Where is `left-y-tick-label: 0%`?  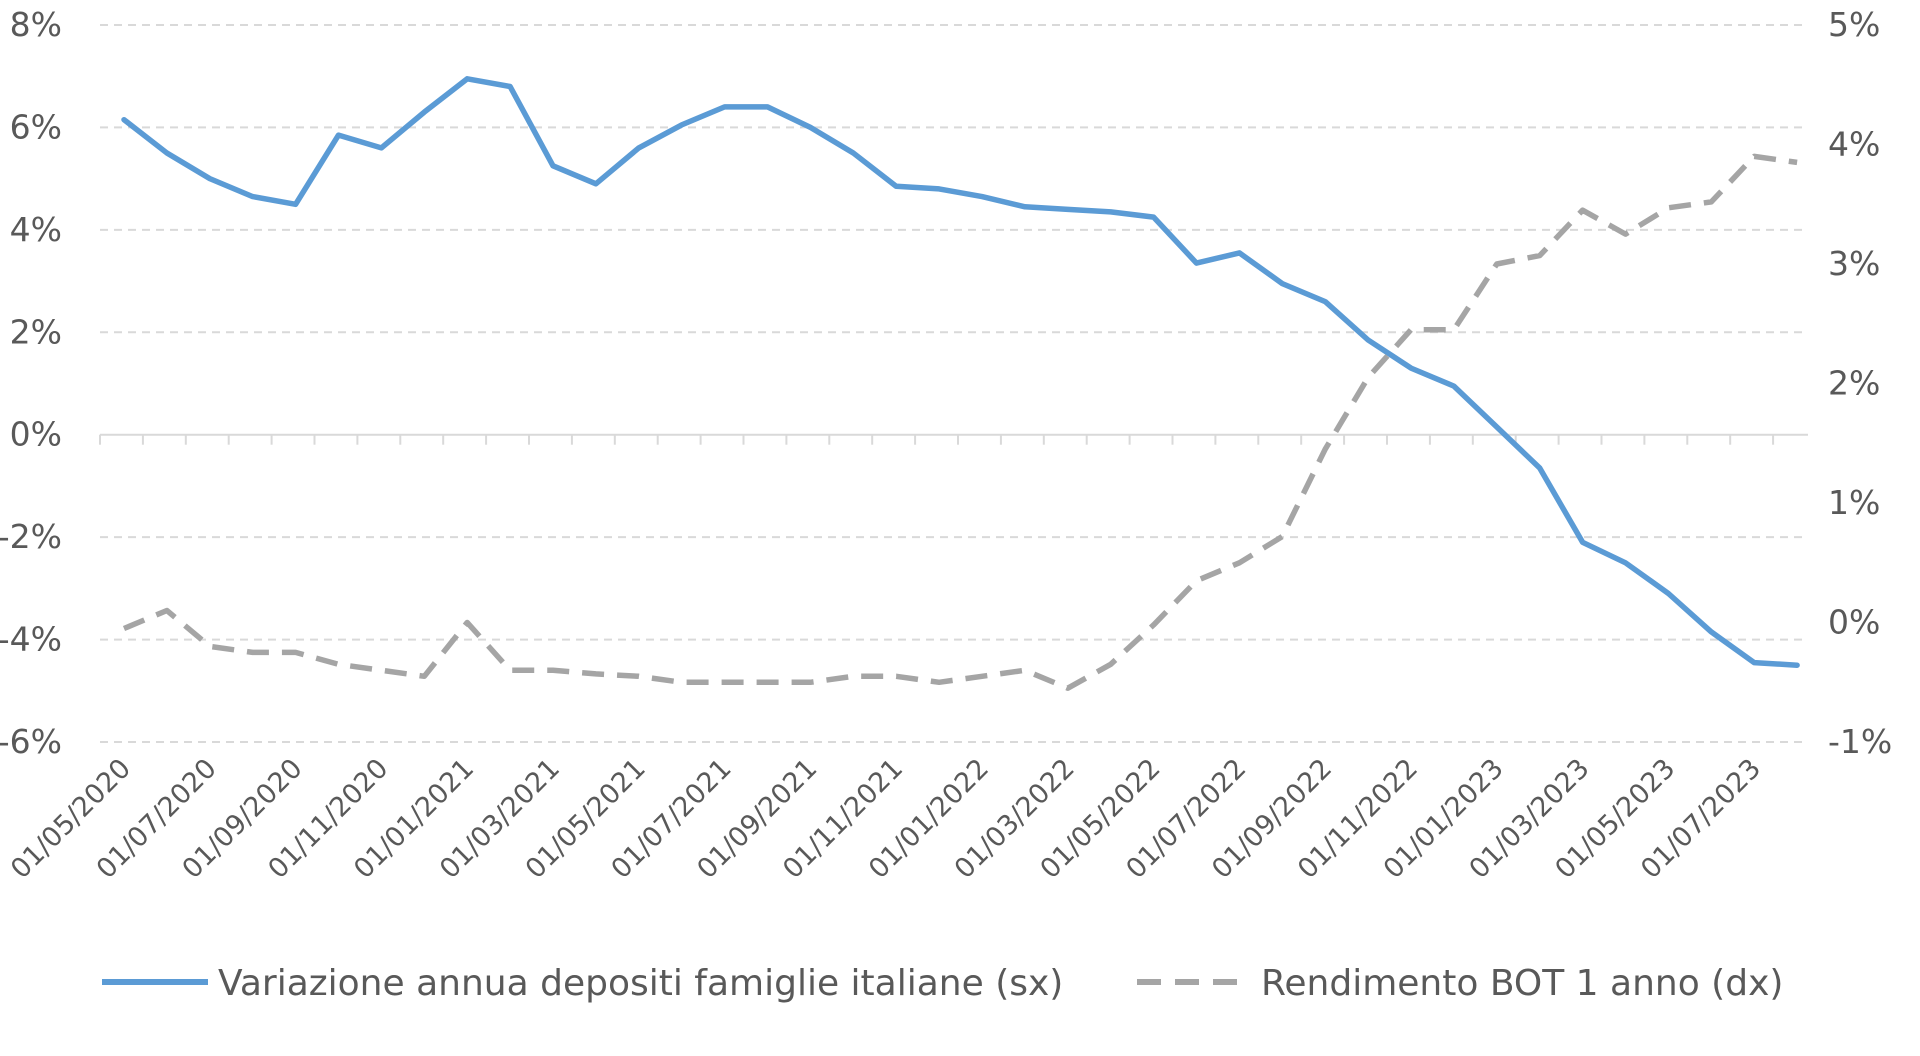 left-y-tick-label: 0% is located at coordinates (36, 434).